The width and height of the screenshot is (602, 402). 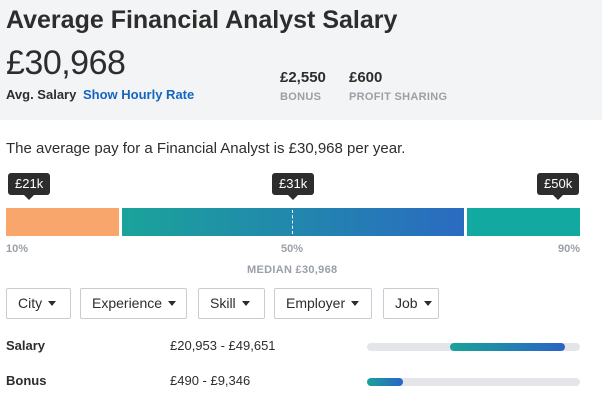 I want to click on salary-row-label: Salary, so click(x=26, y=345).